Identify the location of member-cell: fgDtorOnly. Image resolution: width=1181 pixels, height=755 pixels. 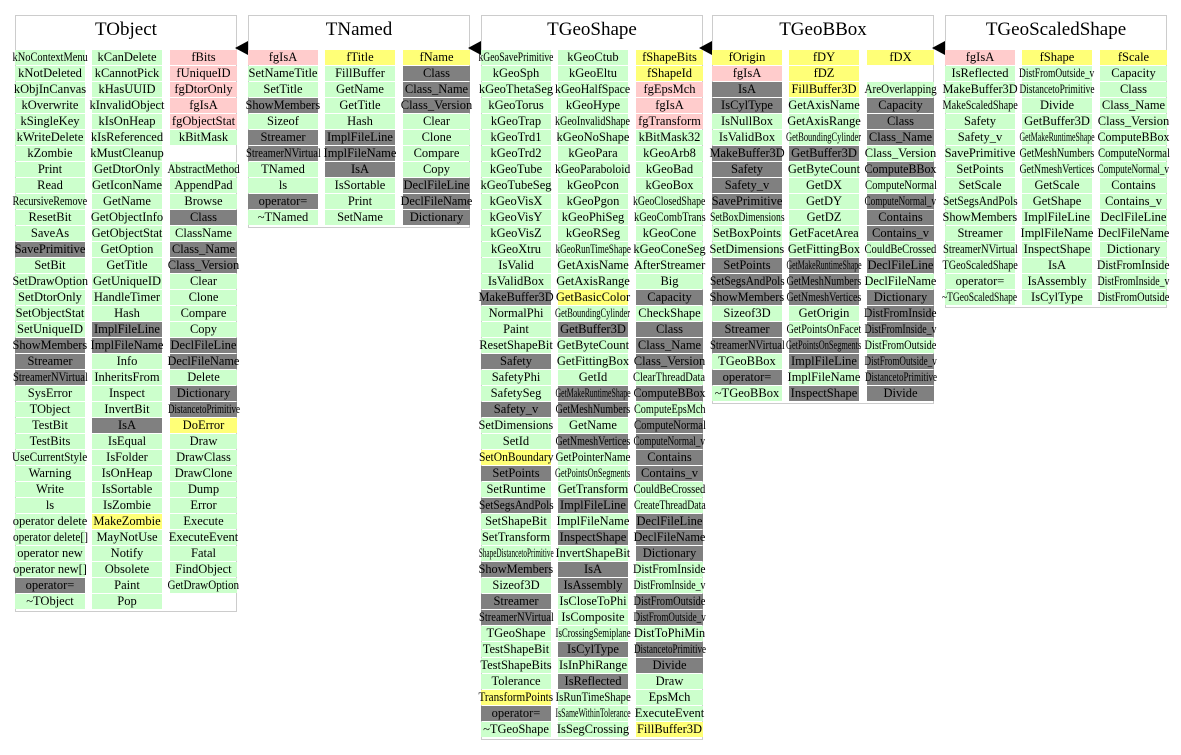
(203, 89).